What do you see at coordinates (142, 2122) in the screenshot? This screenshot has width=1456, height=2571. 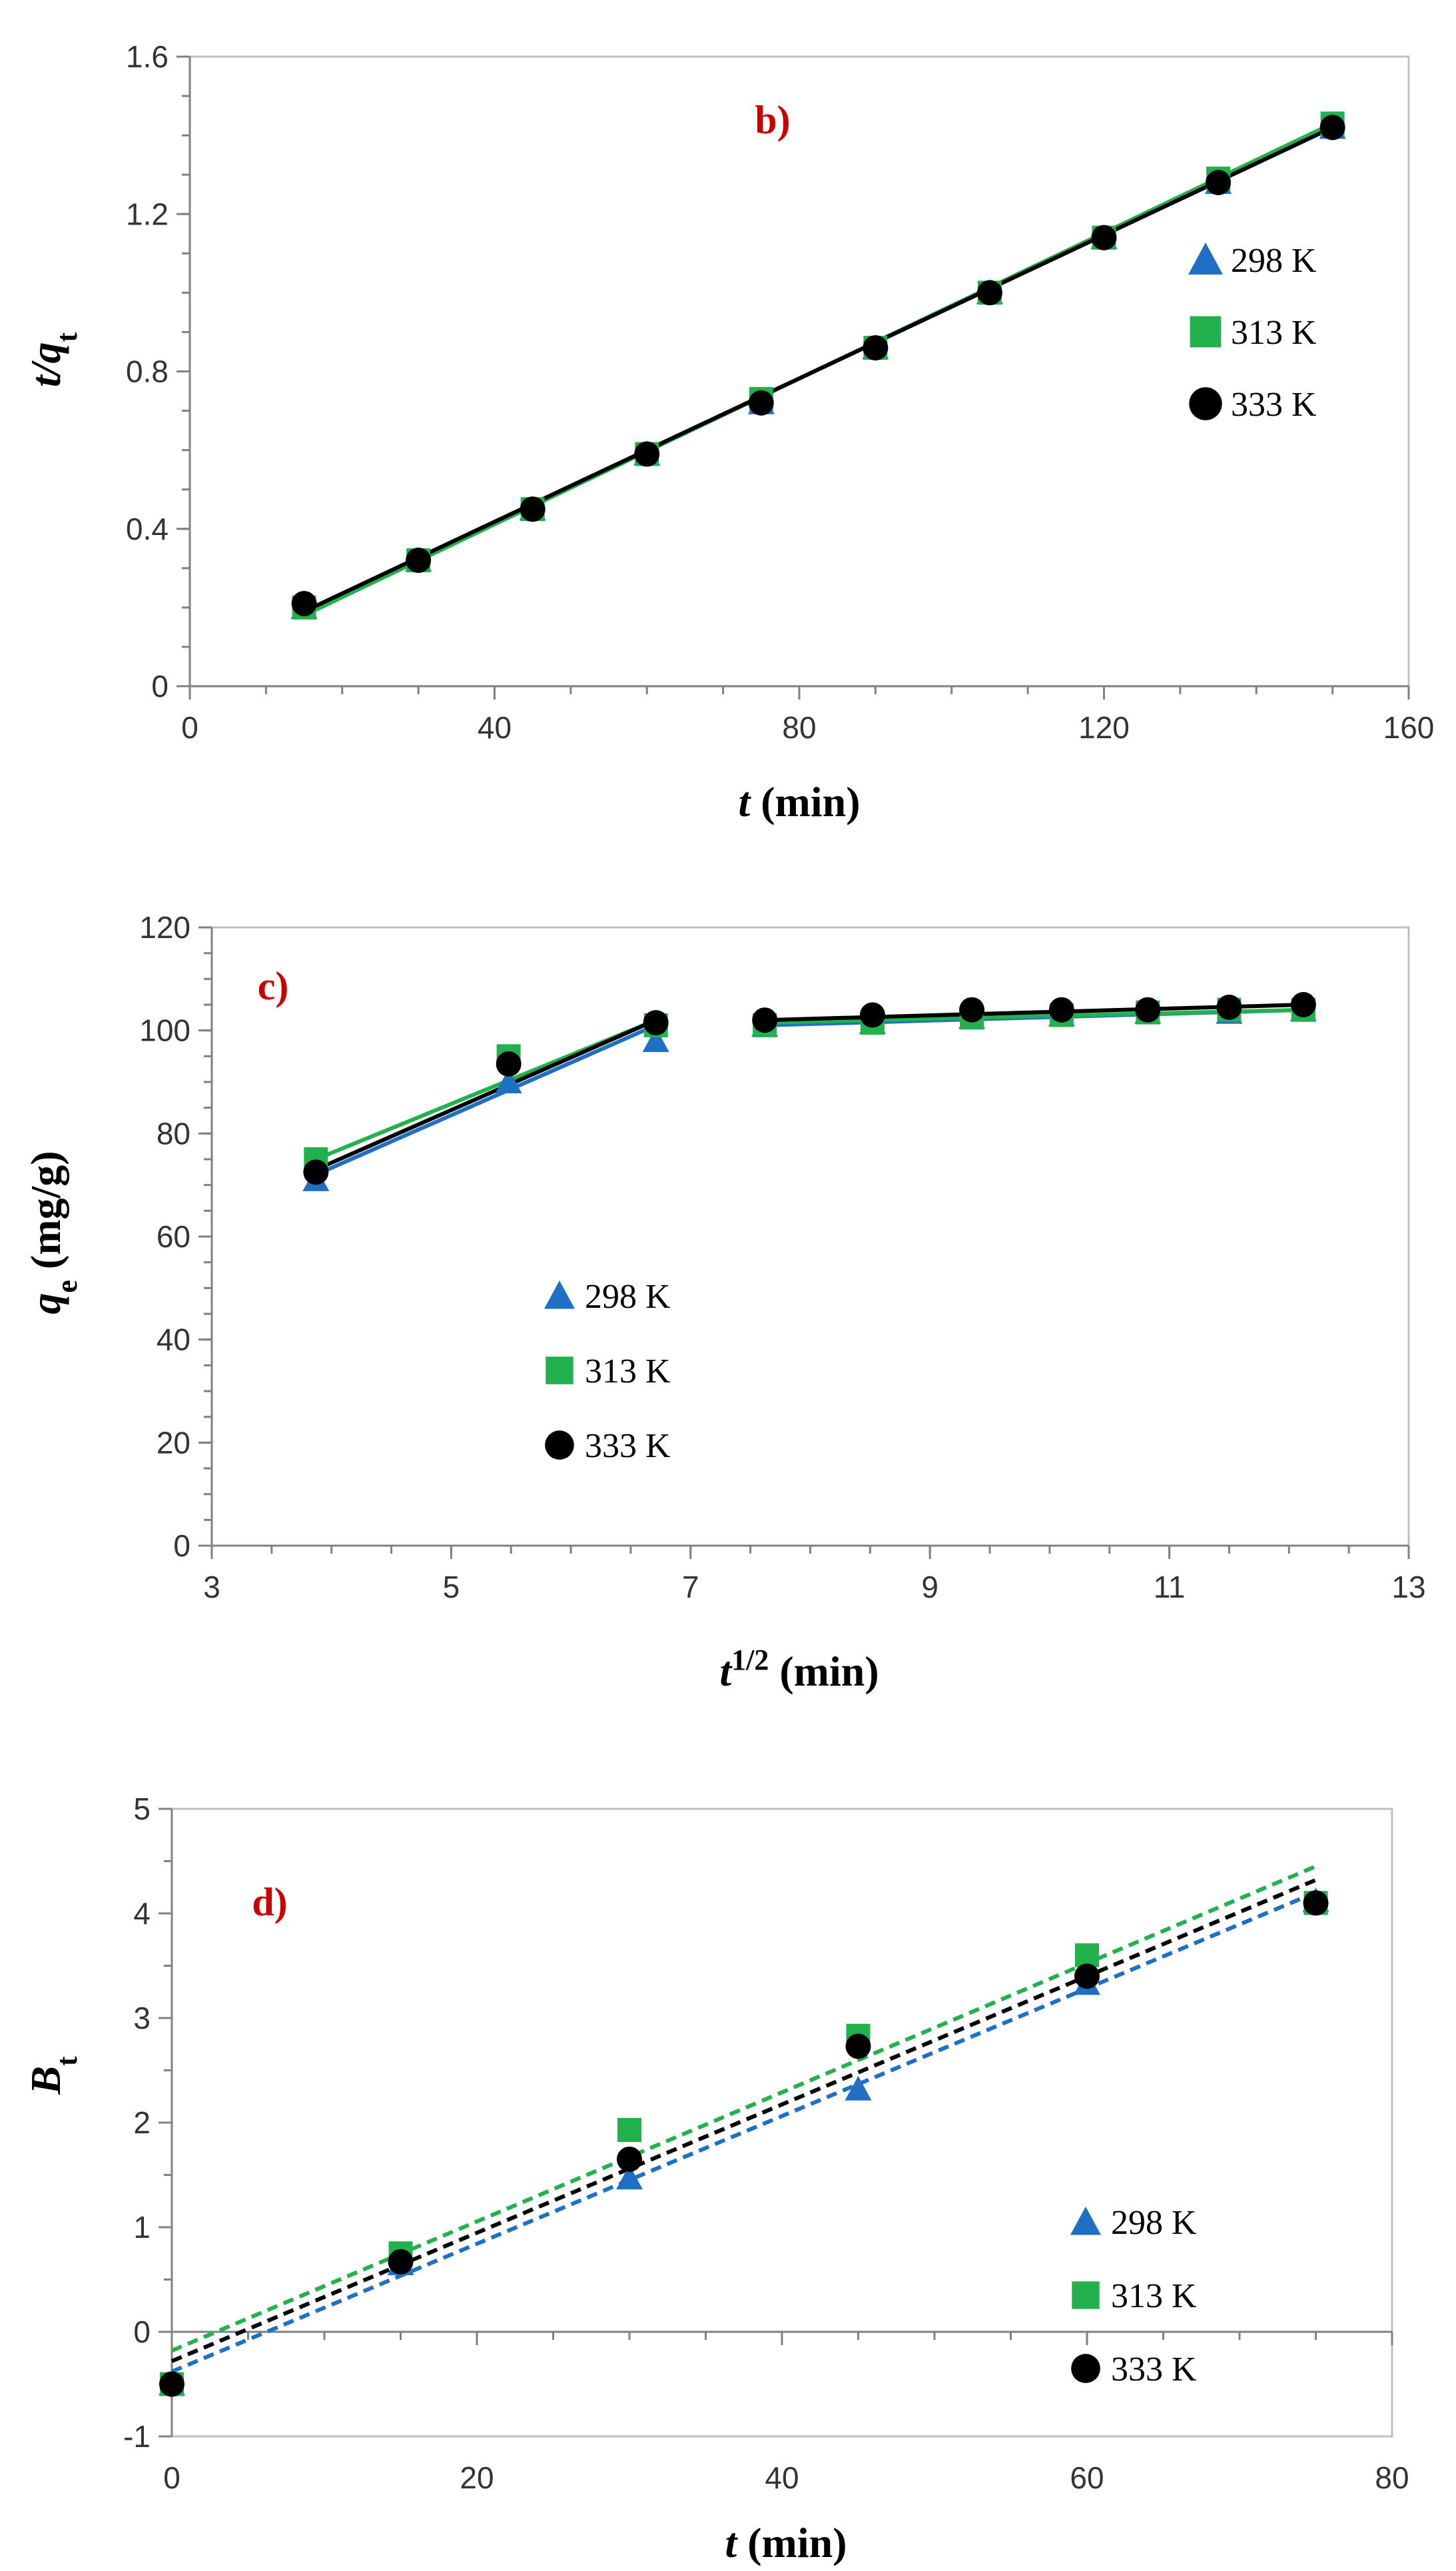 I see `y-tick-label: 2` at bounding box center [142, 2122].